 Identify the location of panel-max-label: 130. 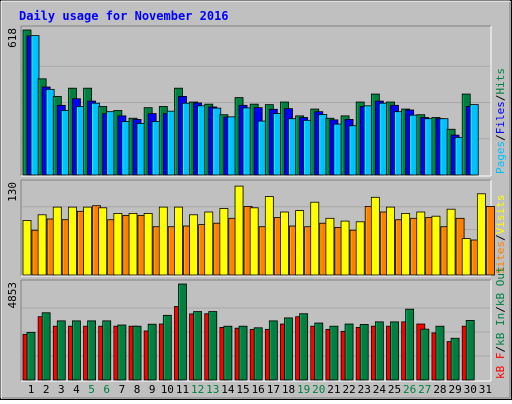
(12, 192).